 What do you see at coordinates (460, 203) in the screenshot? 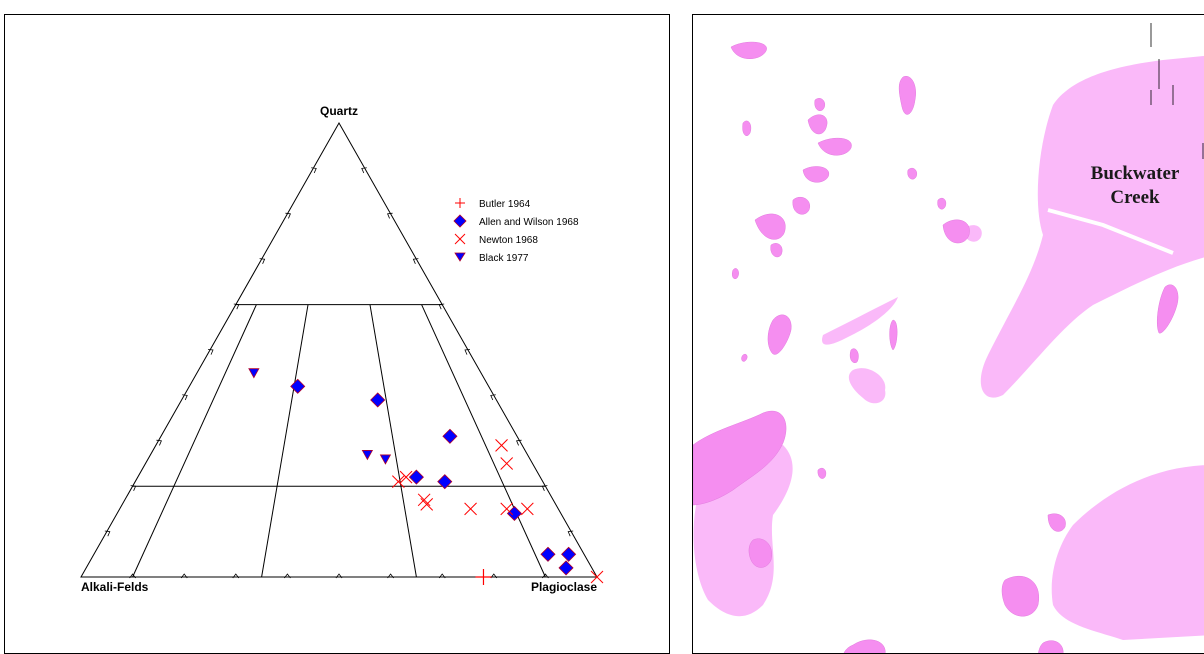
I see `legend-marker-butler-1964` at bounding box center [460, 203].